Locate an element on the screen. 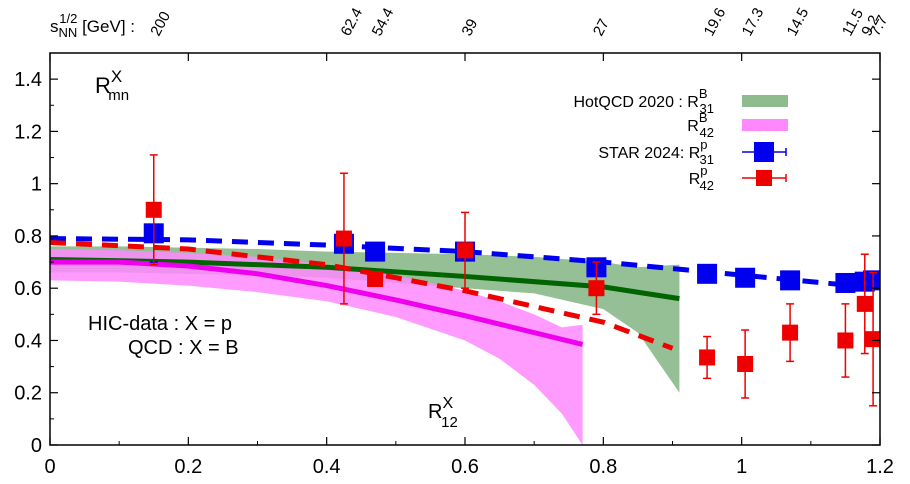 The width and height of the screenshot is (910, 484). top-axis-tick-label-4: 27 is located at coordinates (601, 27).